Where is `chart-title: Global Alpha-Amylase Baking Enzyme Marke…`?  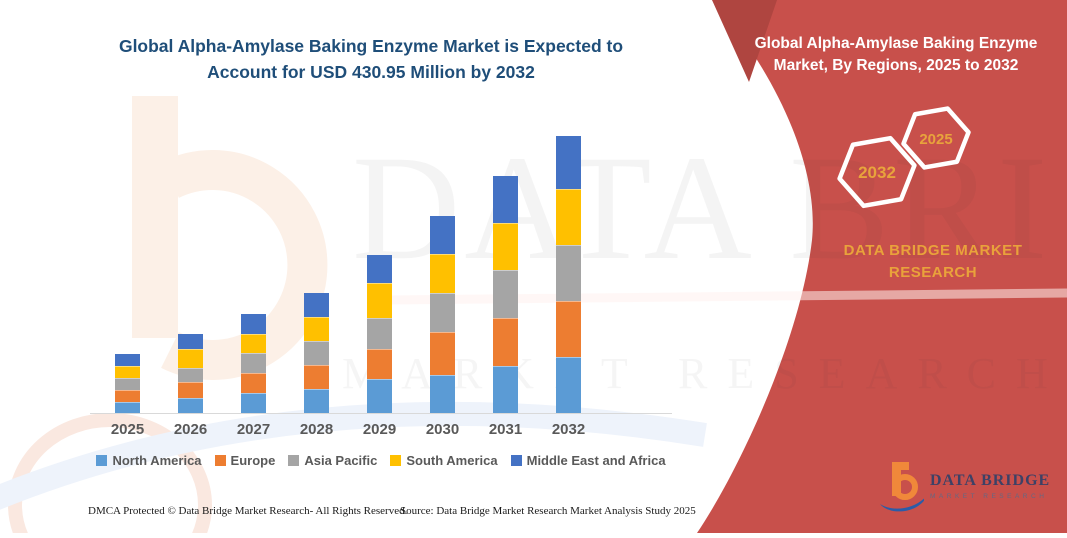 chart-title: Global Alpha-Amylase Baking Enzyme Marke… is located at coordinates (371, 59).